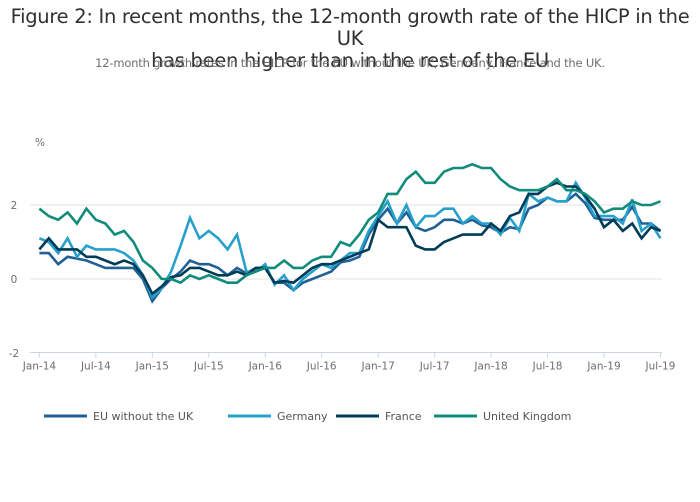  I want to click on y-tick-label: 2, so click(14, 206).